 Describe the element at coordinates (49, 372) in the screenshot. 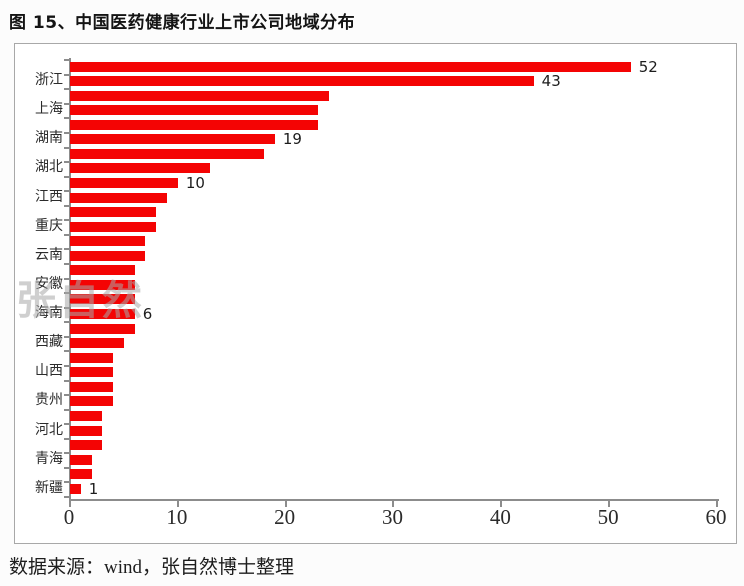

I see `y-axis-label: 山西` at that location.